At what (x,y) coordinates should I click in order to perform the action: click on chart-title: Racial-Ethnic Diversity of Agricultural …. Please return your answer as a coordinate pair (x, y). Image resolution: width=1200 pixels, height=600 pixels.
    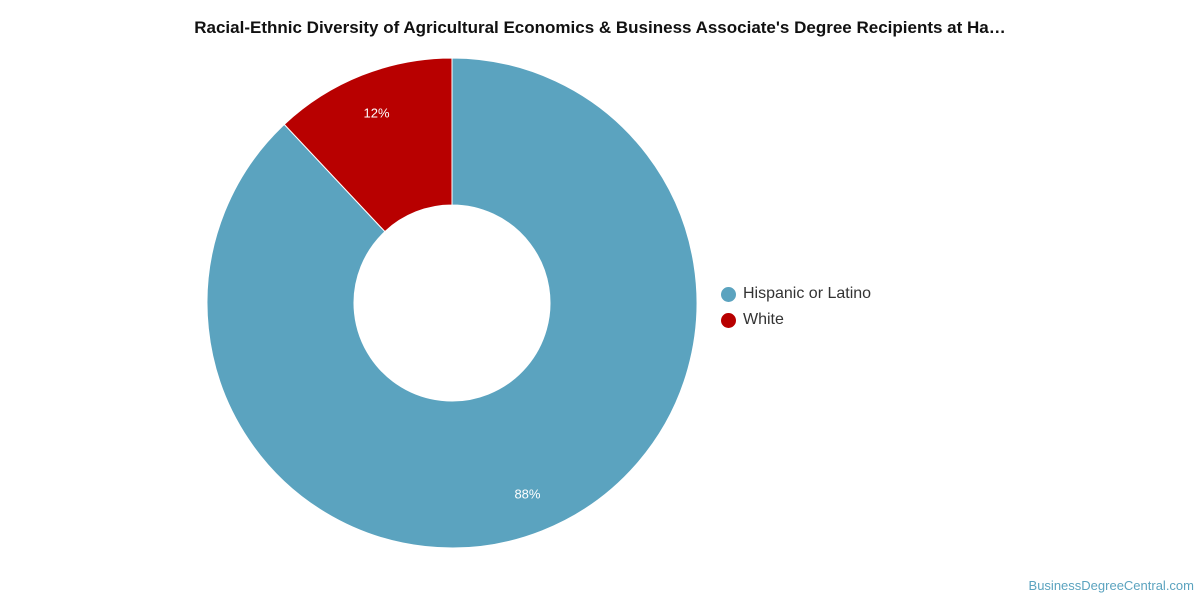
    Looking at the image, I should click on (600, 27).